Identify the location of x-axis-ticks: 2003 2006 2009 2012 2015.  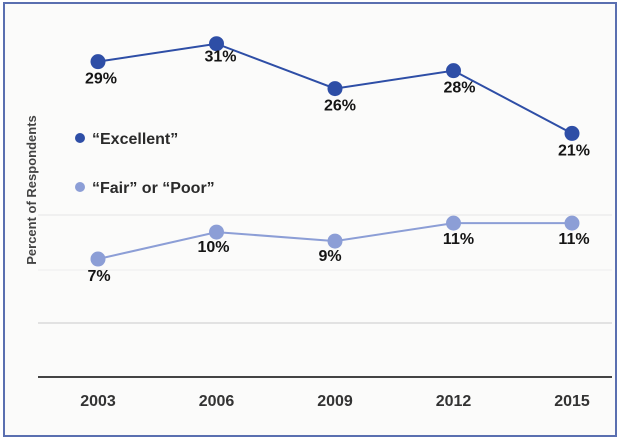
(335, 401).